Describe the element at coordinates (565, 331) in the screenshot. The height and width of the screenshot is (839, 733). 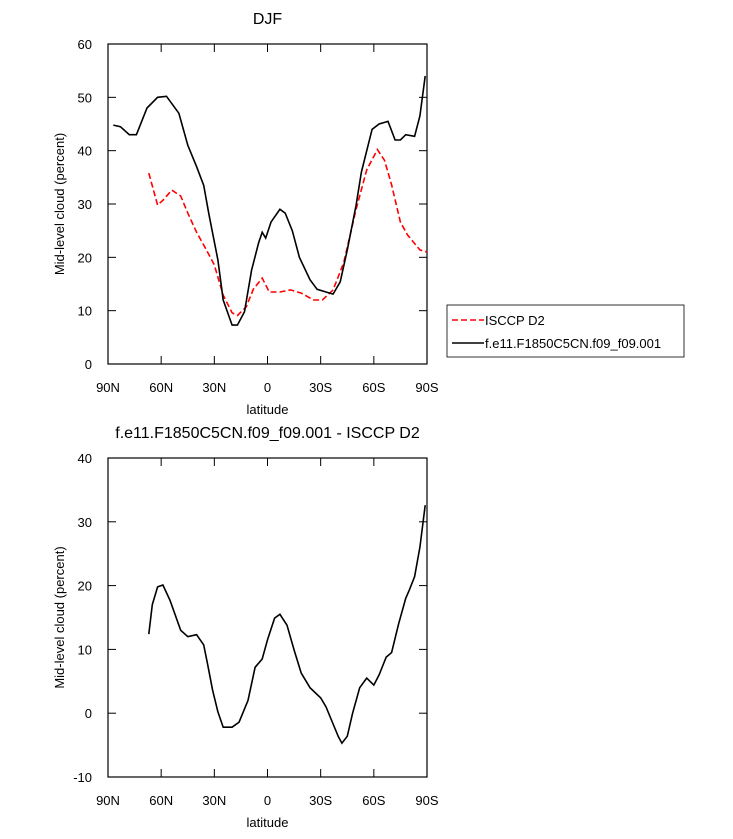
I see `legend-box` at that location.